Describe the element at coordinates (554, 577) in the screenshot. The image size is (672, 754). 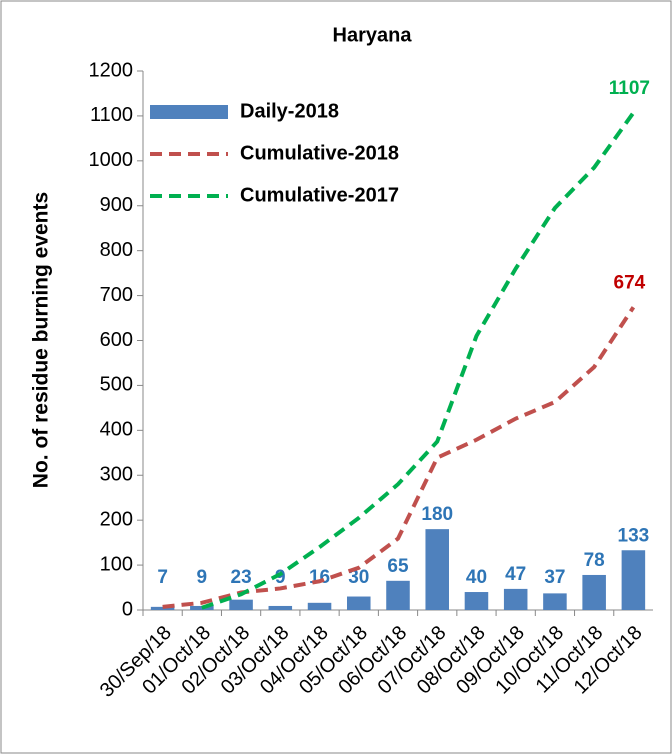
I see `data-label: 37` at that location.